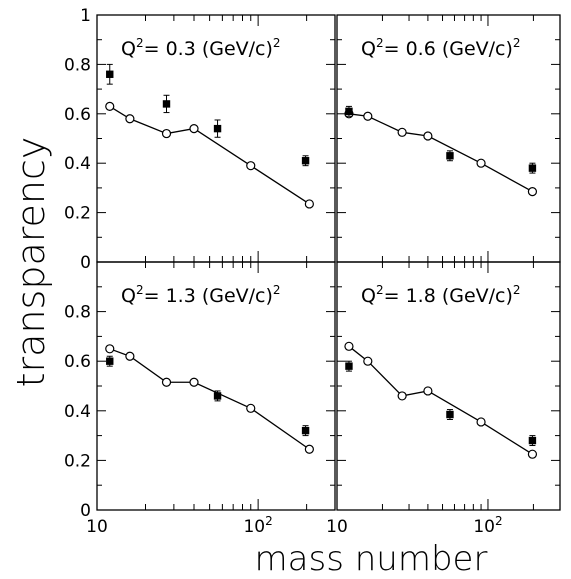 This screenshot has width=571, height=579. What do you see at coordinates (441, 48) in the screenshot?
I see `panel-title: Q2= 0.6 (GeV/c)2` at bounding box center [441, 48].